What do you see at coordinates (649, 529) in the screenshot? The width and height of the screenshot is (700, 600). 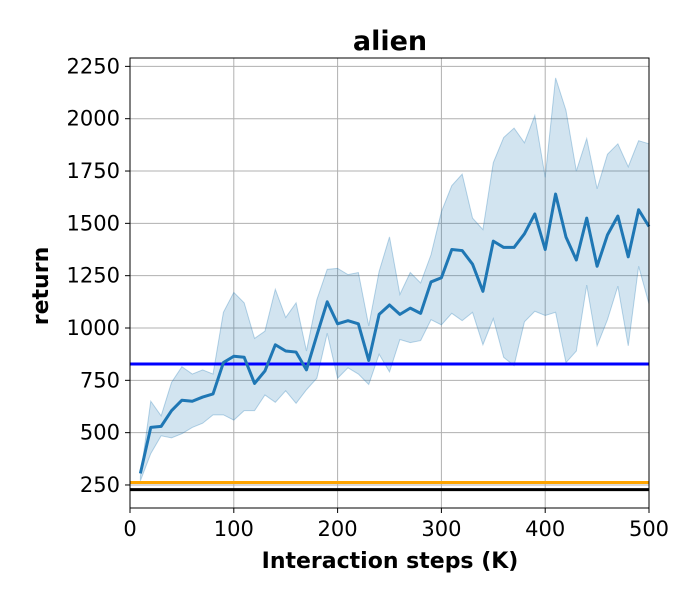 I see `x-tick-label: 500` at bounding box center [649, 529].